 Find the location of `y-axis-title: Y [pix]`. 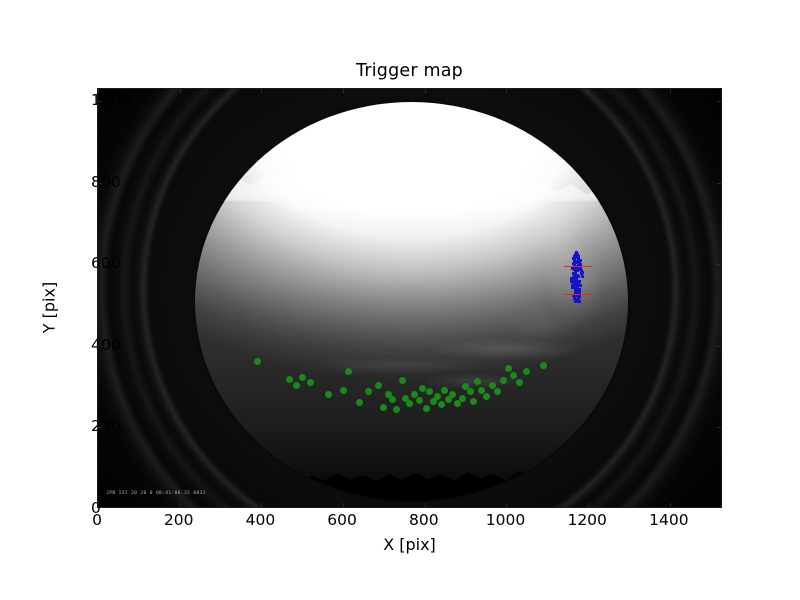

y-axis-title: Y [pix] is located at coordinates (49, 307).